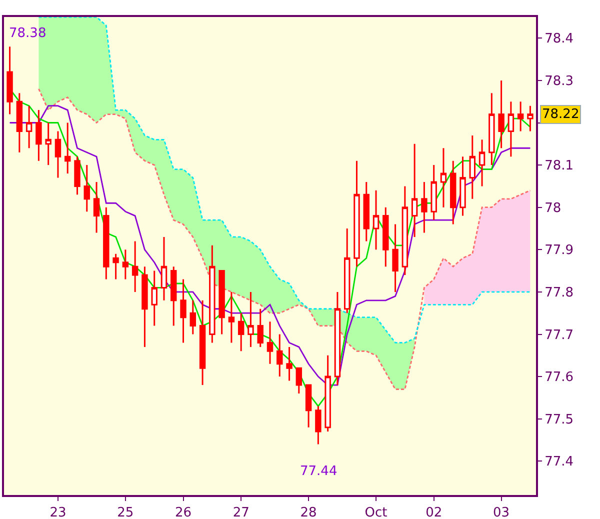 This screenshot has width=600, height=519. What do you see at coordinates (559, 166) in the screenshot?
I see `y-tick-label: 78.1` at bounding box center [559, 166].